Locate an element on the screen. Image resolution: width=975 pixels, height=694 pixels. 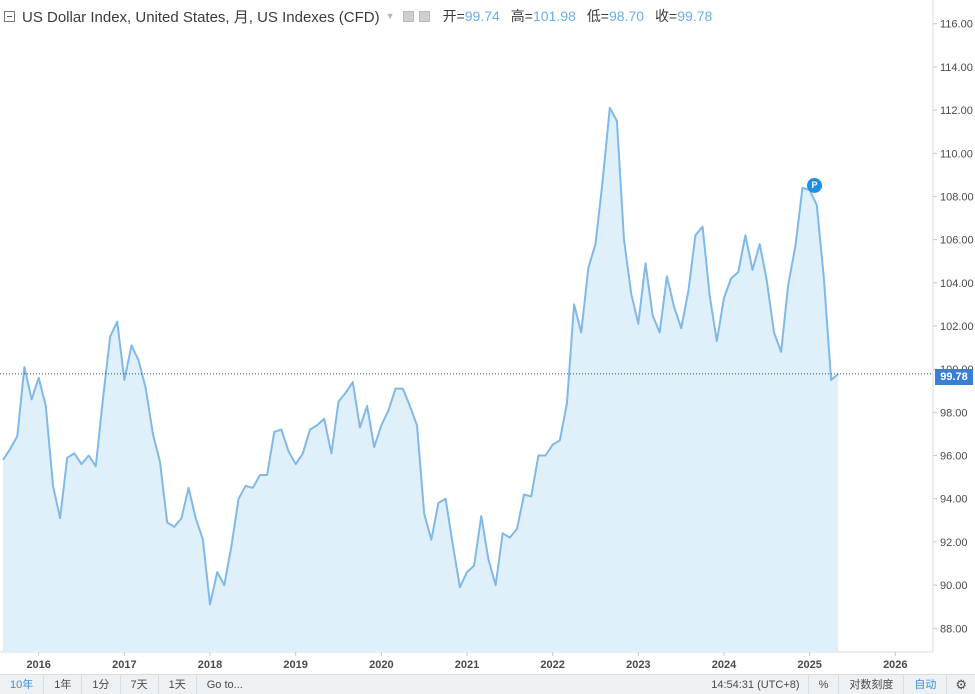
y-tick-label: 106.00 is located at coordinates (957, 241).